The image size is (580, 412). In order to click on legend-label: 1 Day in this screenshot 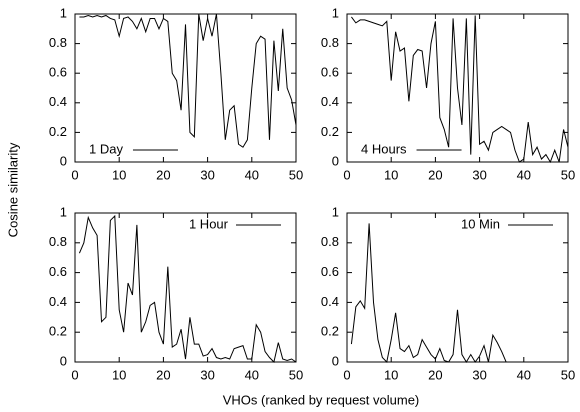, I will do `click(106, 148)`.